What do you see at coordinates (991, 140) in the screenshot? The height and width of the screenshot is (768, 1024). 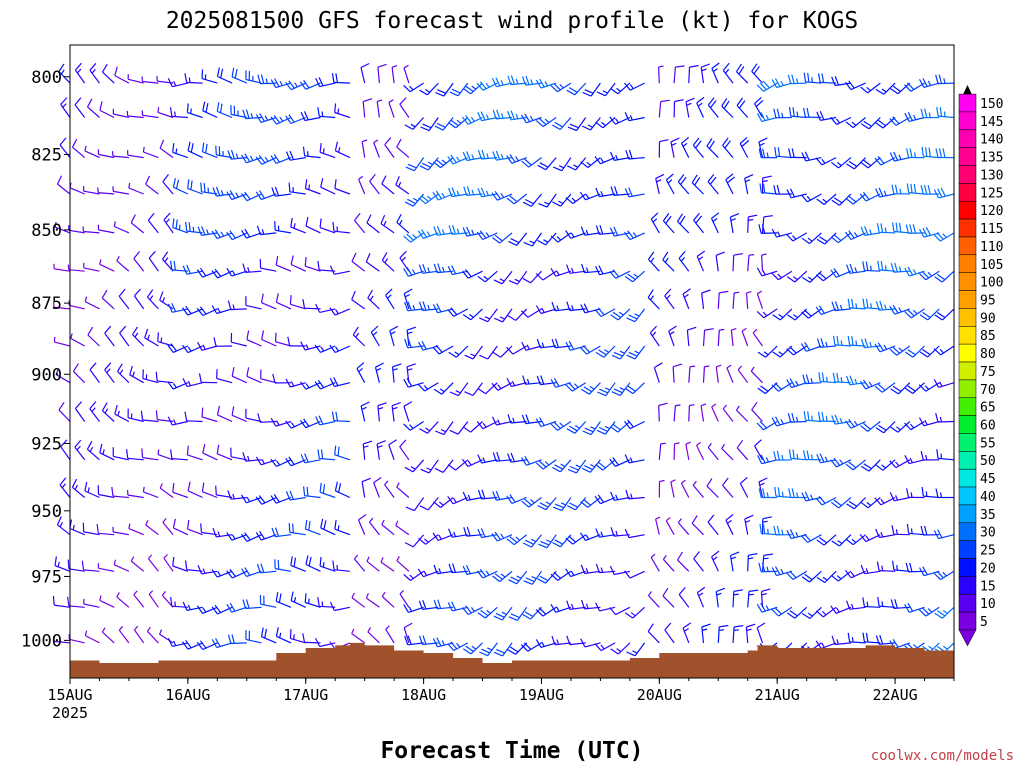 I see `colorbar-label: 140` at bounding box center [991, 140].